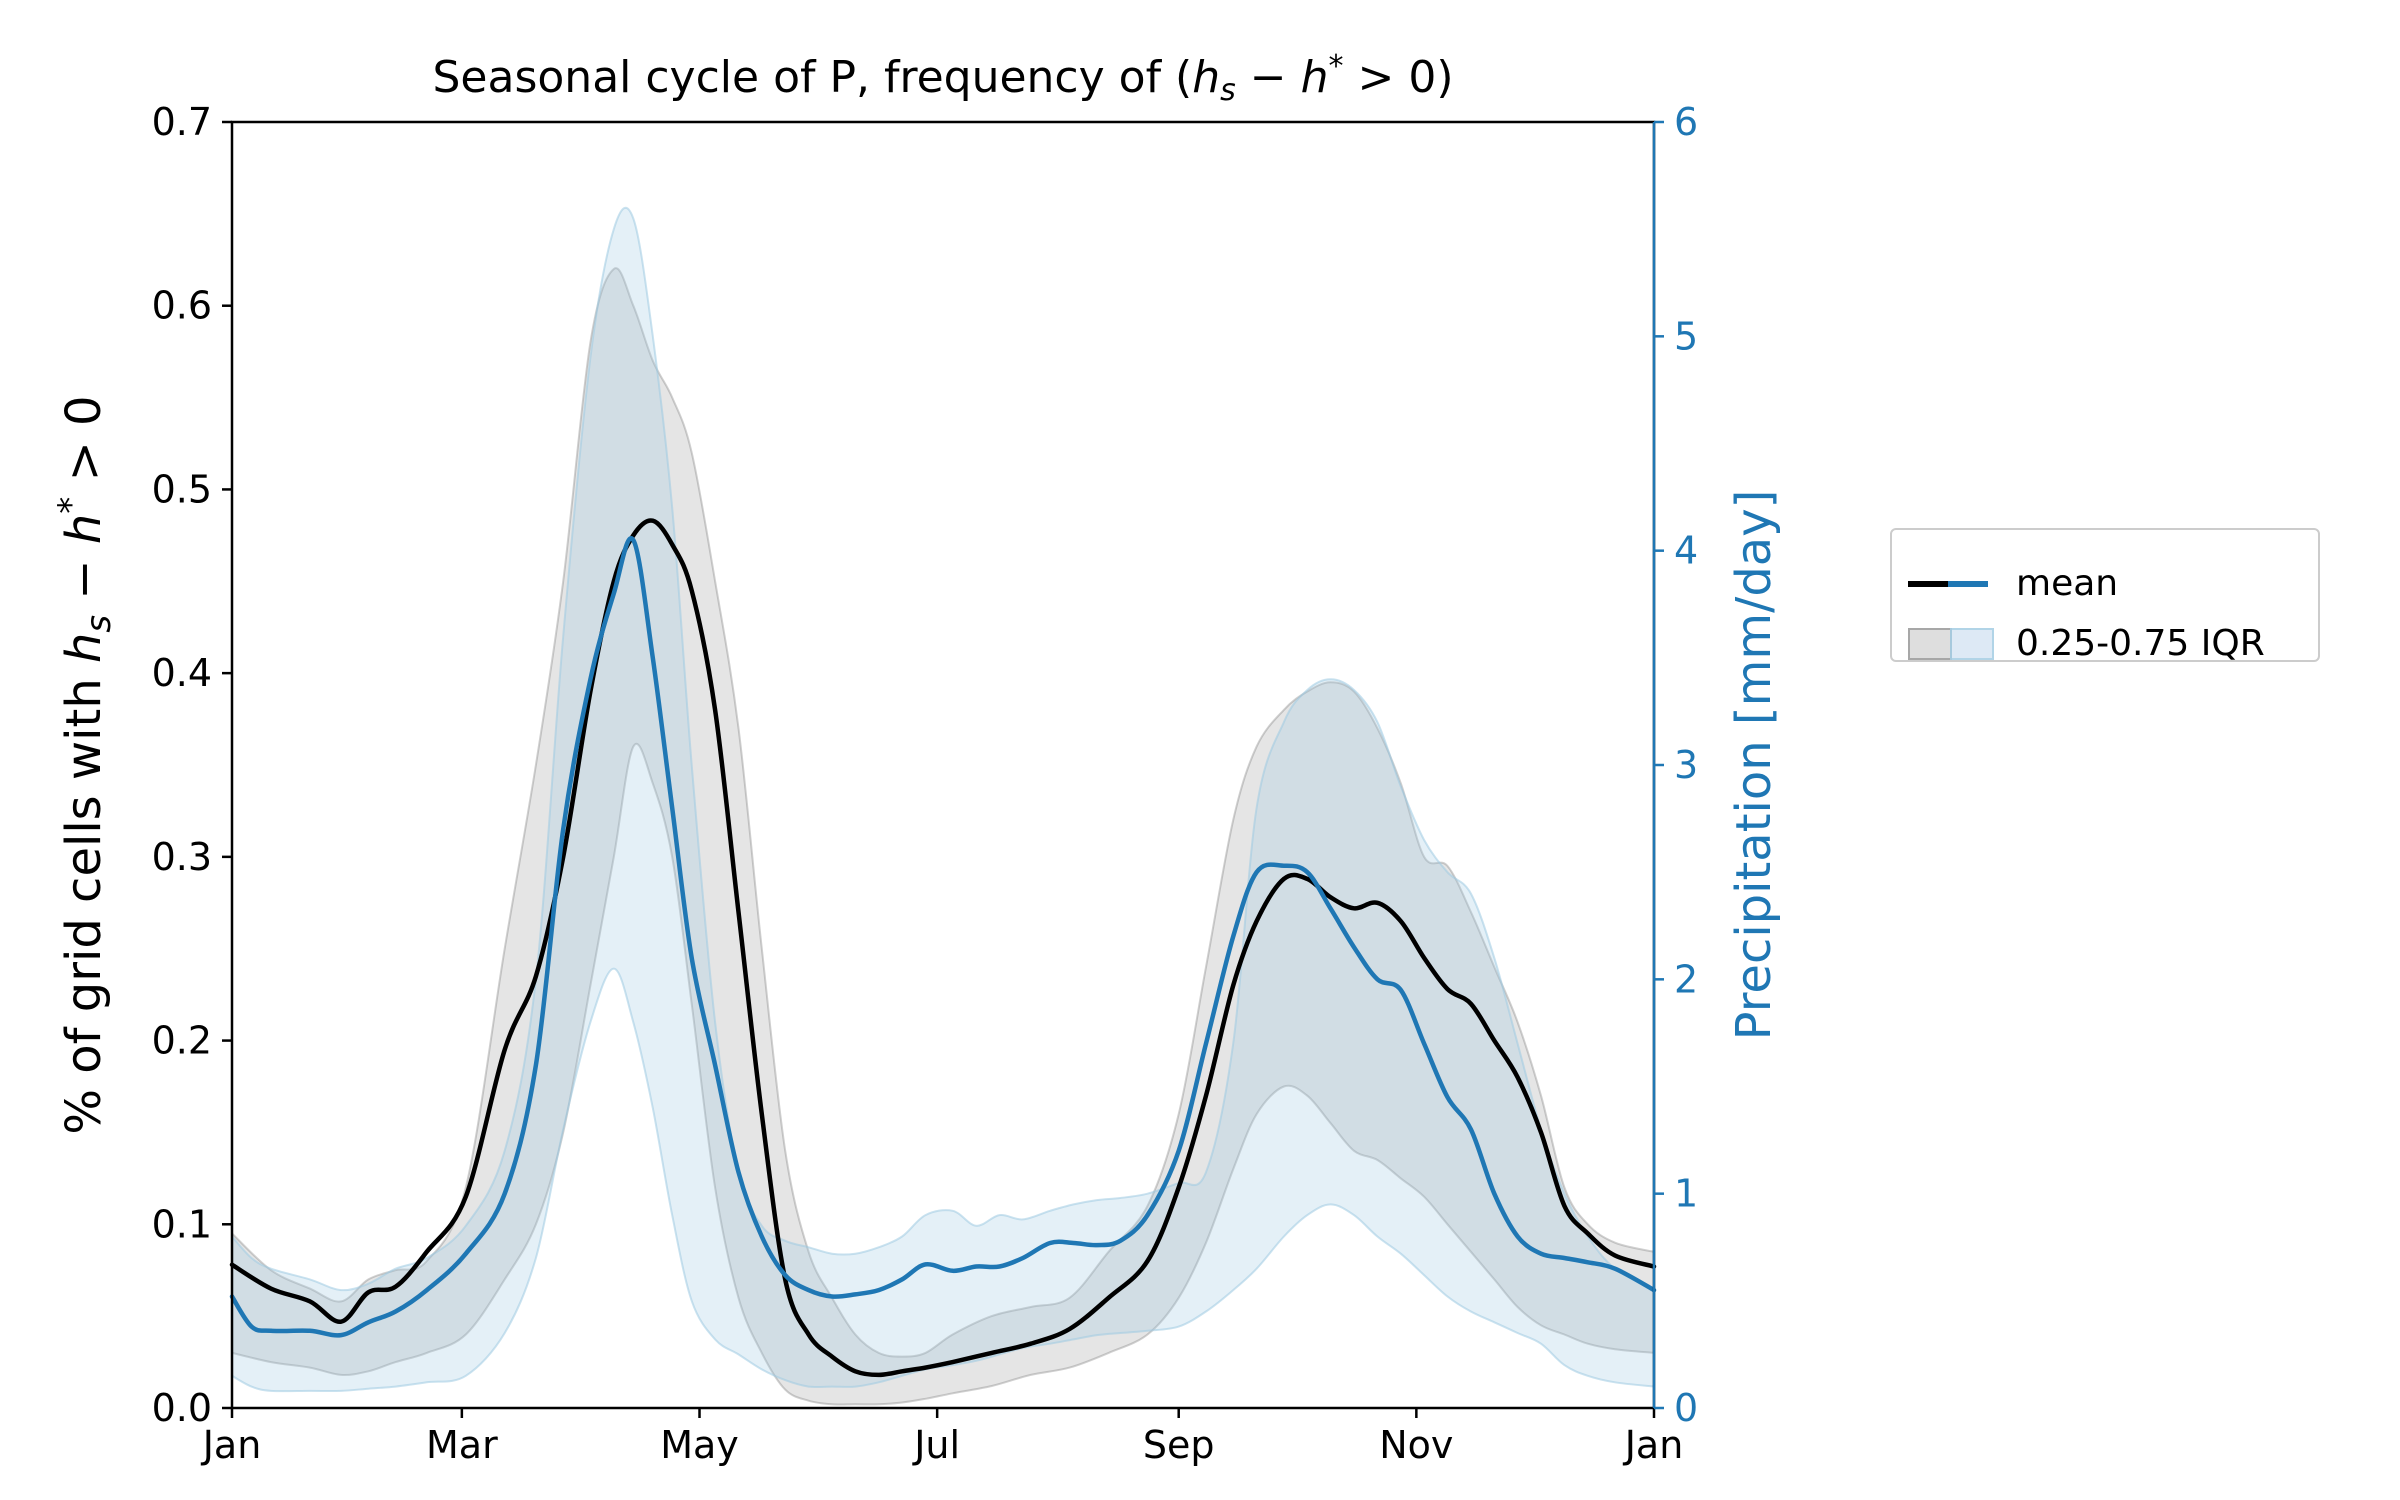  I want to click on legend-item-mean: mean, so click(2105, 584).